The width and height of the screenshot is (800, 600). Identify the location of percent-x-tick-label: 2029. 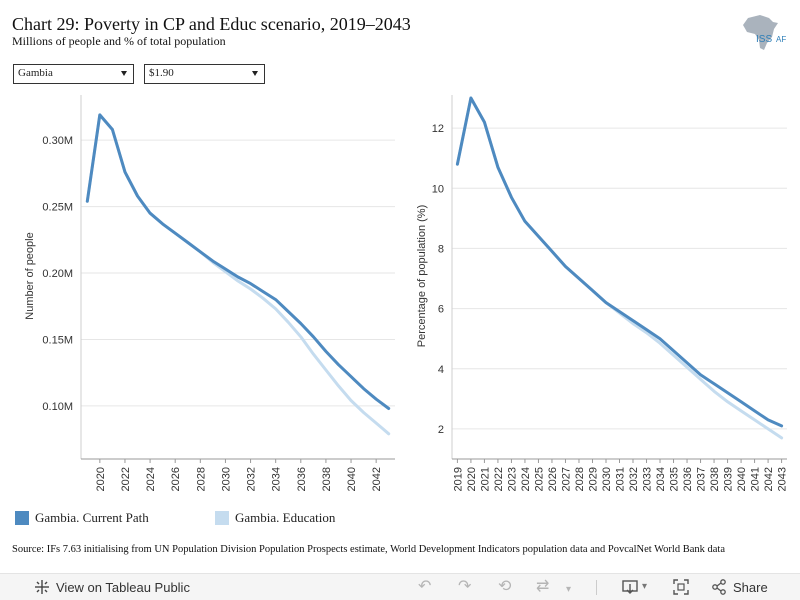
(593, 479).